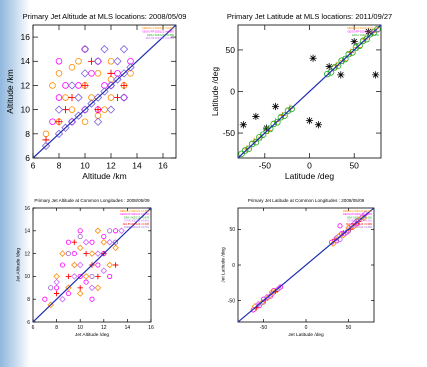  Describe the element at coordinates (363, 28) in the screenshot. I see `legend-entry: MERRA-2 00Z/12Z r=0.996` at that location.